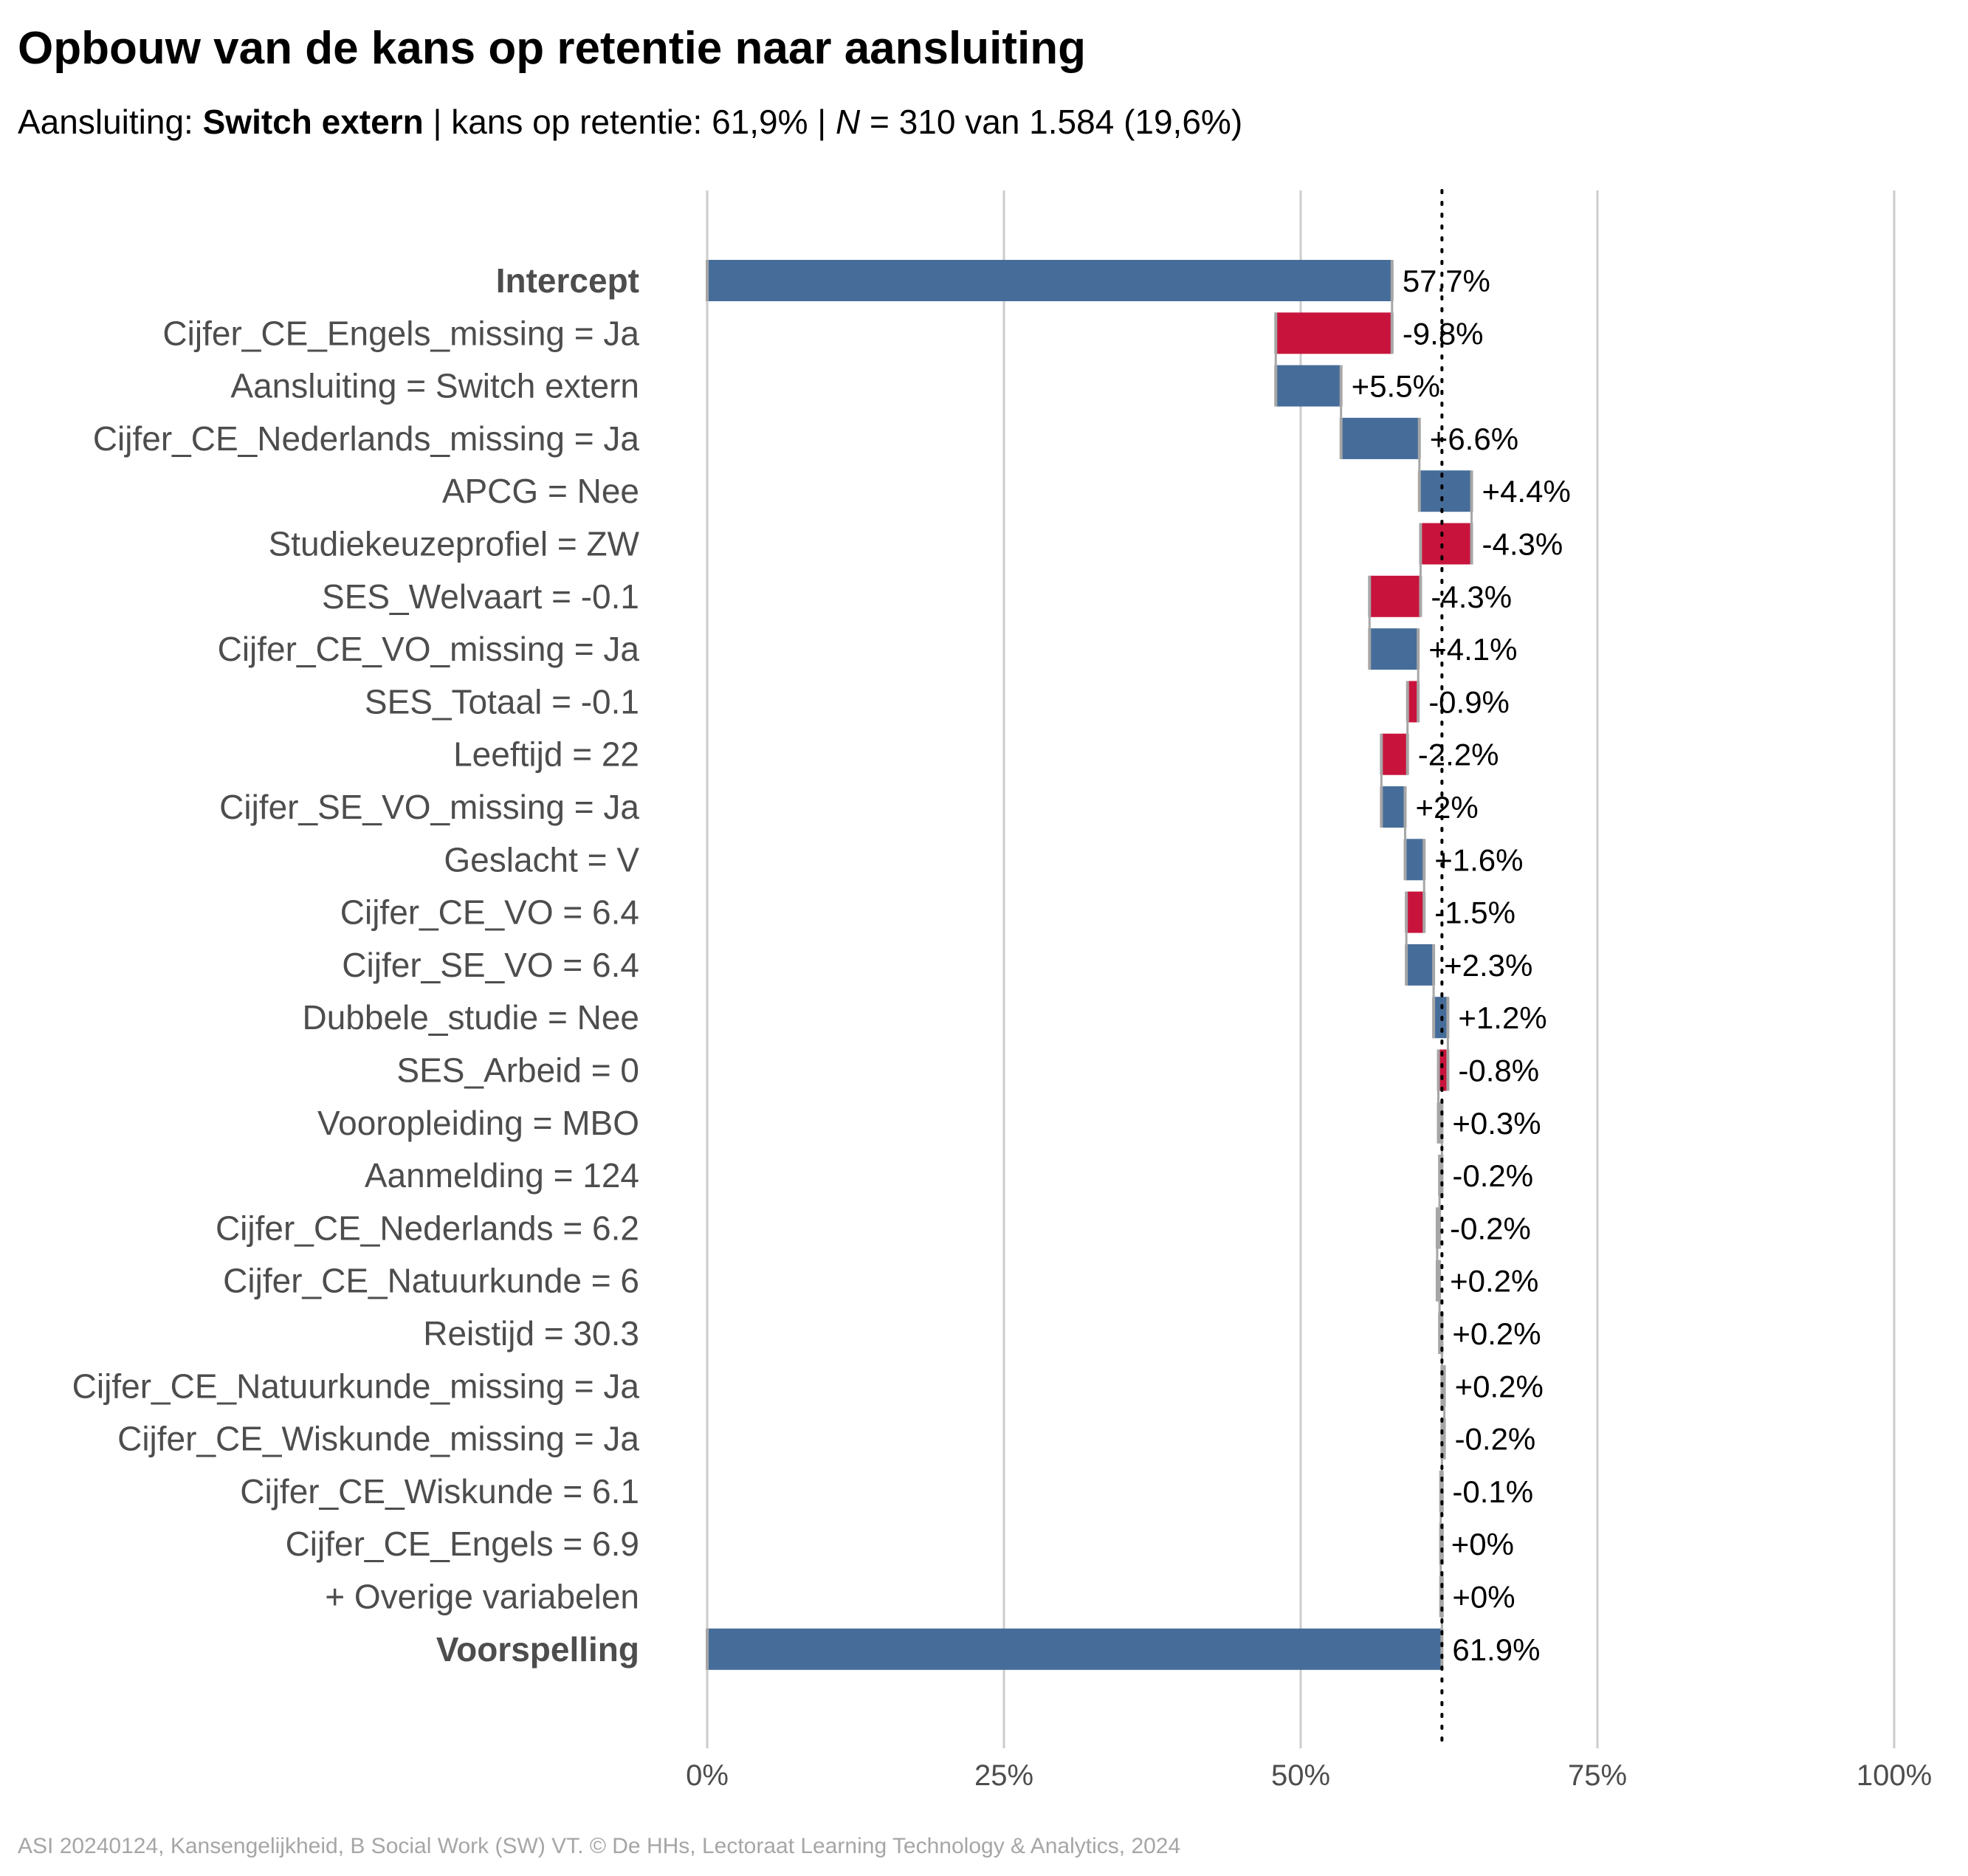 The image size is (1968, 1876). Describe the element at coordinates (472, 1018) in the screenshot. I see `y-axis-label: Dubbele_studie = Nee` at that location.